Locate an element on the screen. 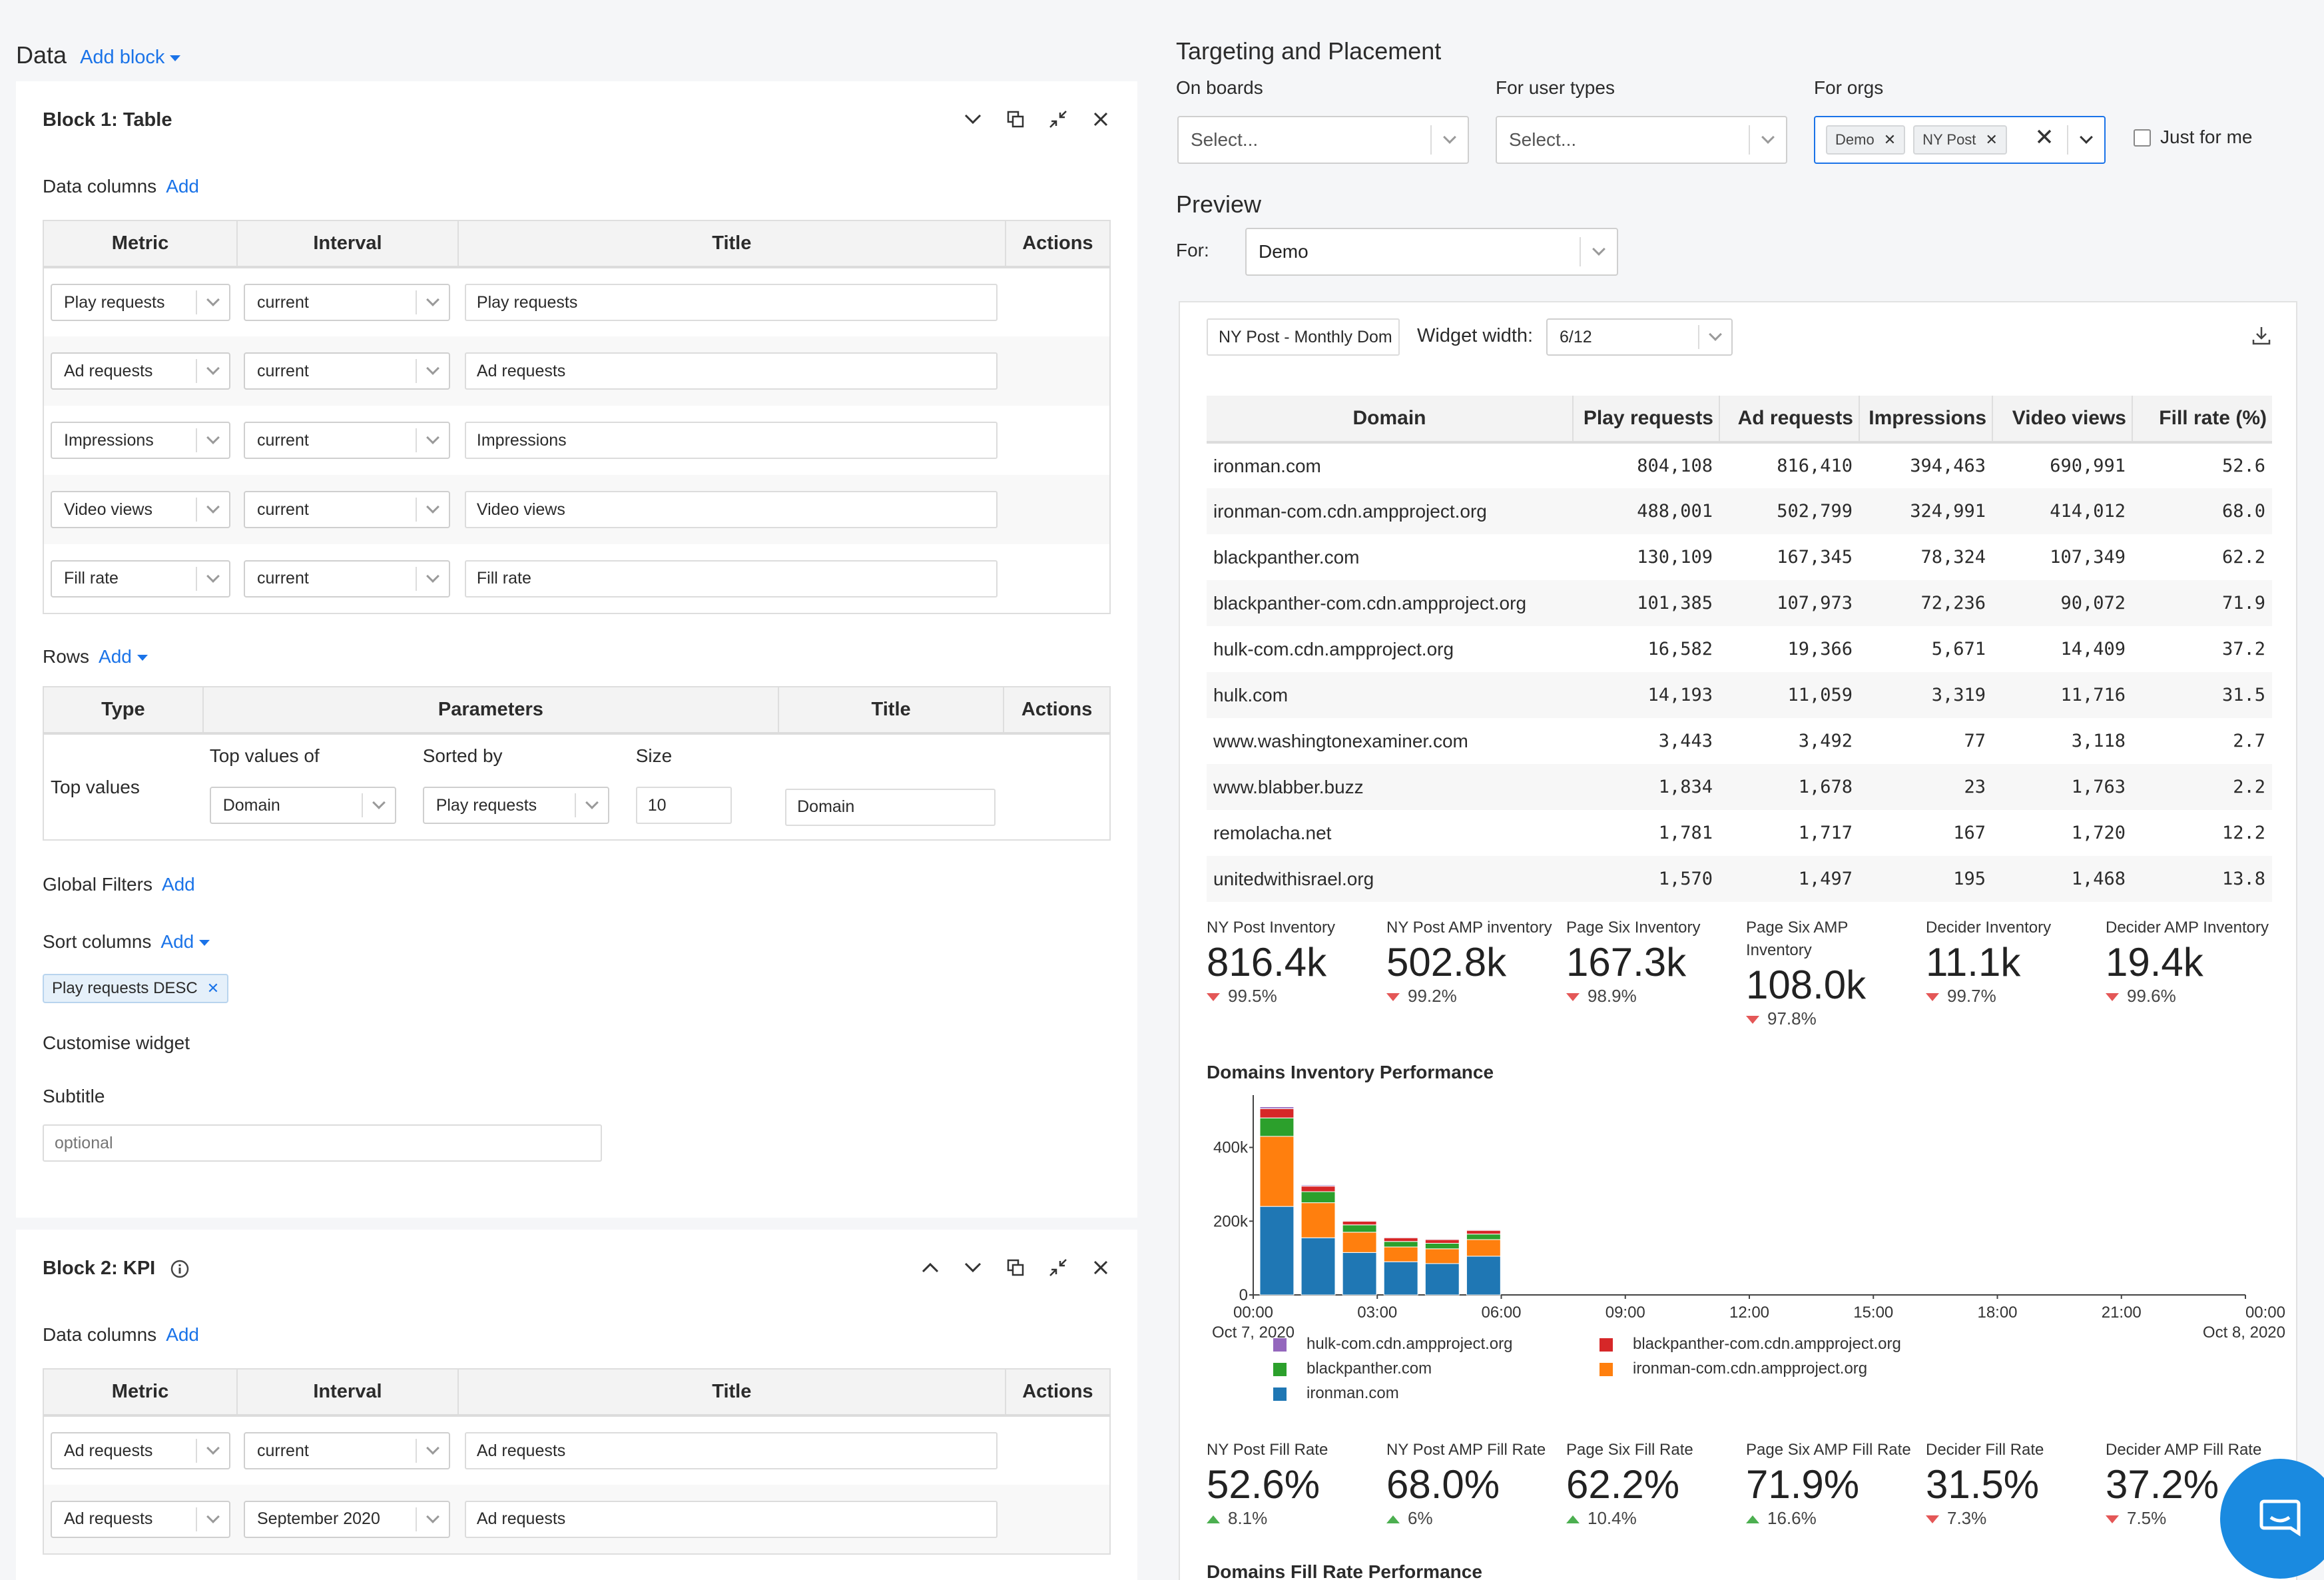  sorted-by-select: Play requests is located at coordinates (515, 805).